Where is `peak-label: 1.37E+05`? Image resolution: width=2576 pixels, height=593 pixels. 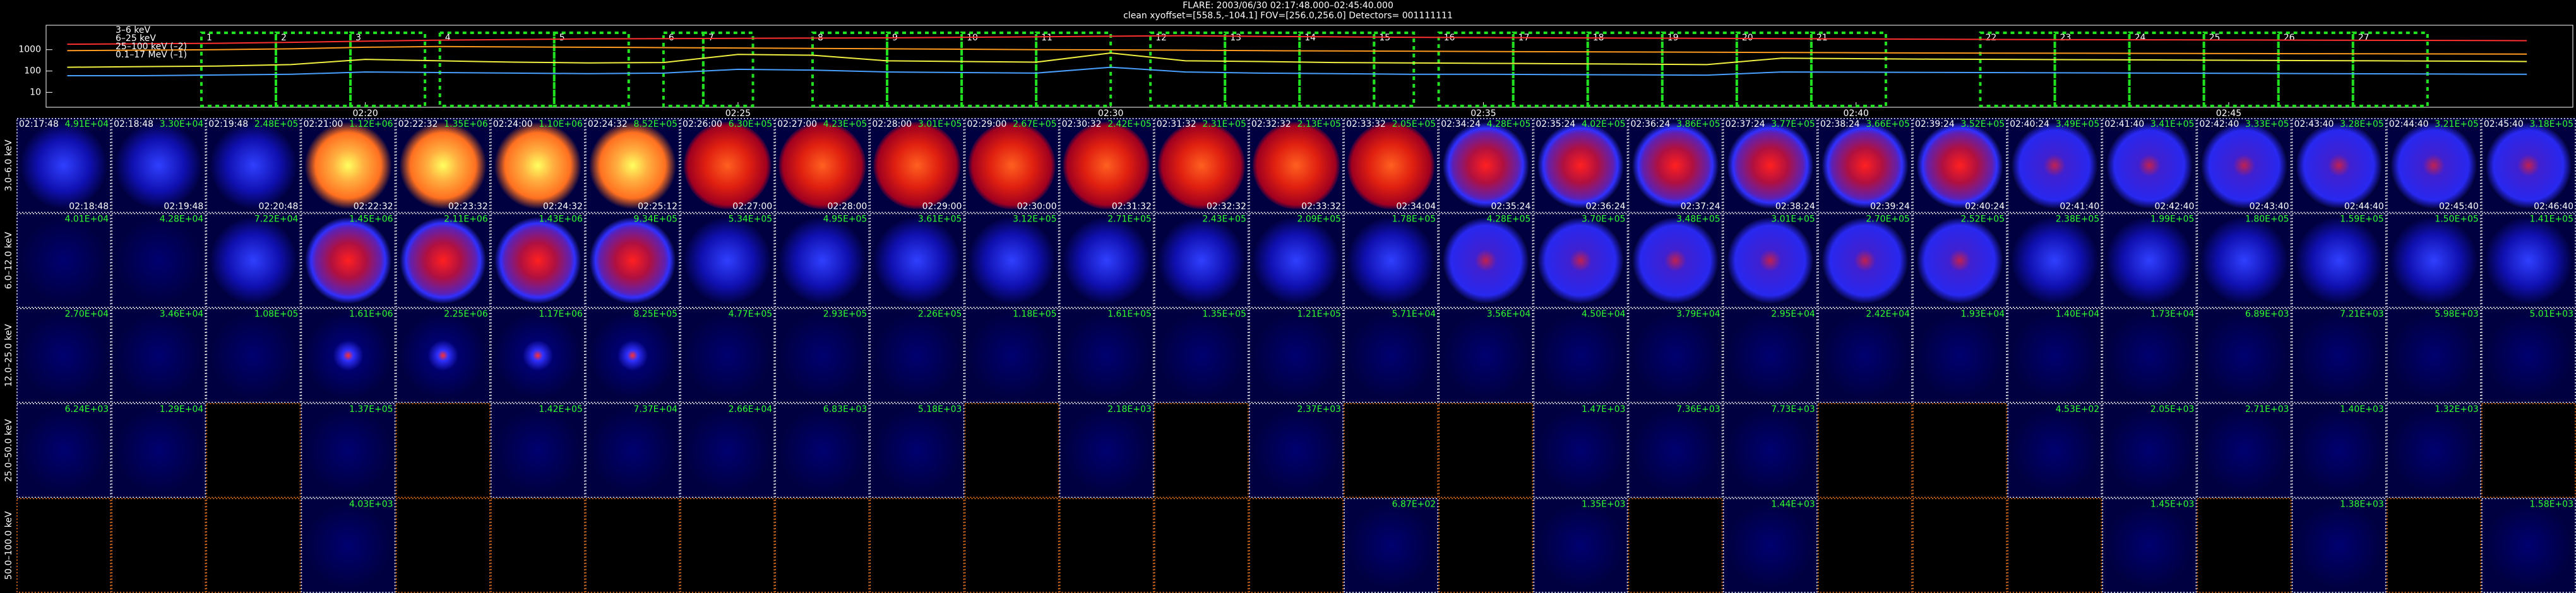
peak-label: 1.37E+05 is located at coordinates (371, 409).